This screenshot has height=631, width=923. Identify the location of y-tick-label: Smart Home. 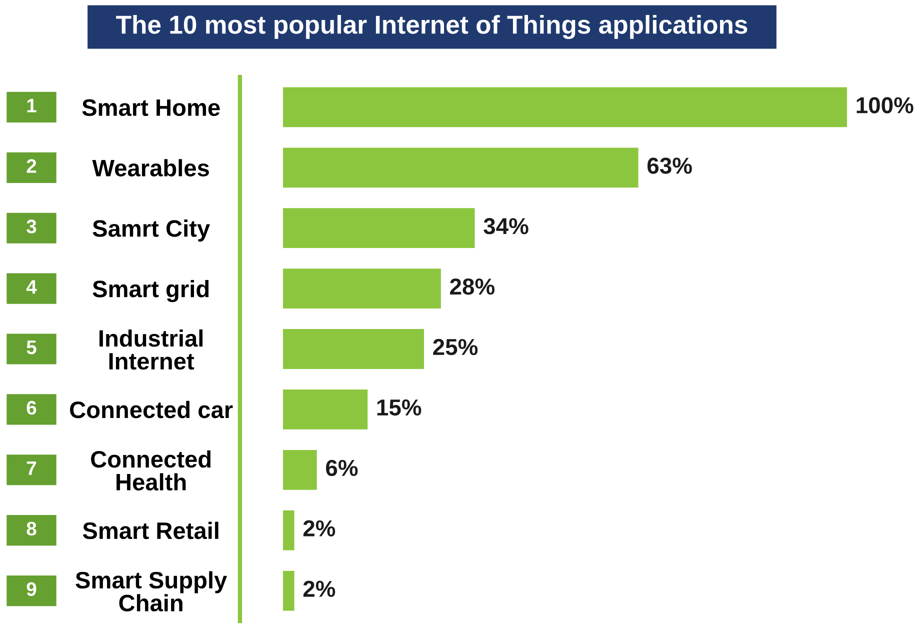
(151, 107).